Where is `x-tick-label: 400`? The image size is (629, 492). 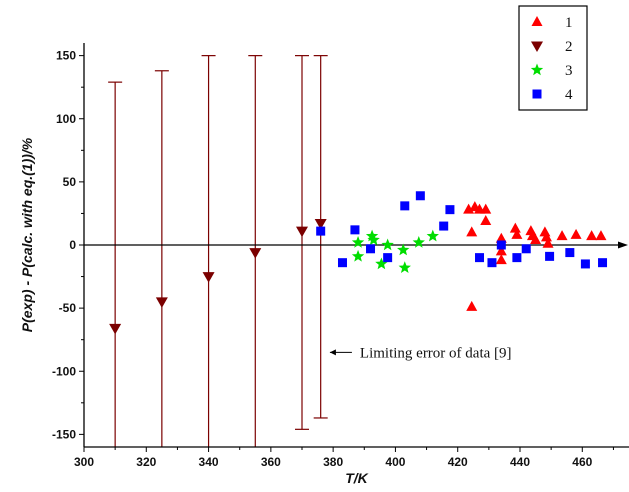
x-tick-label: 400 is located at coordinates (395, 462).